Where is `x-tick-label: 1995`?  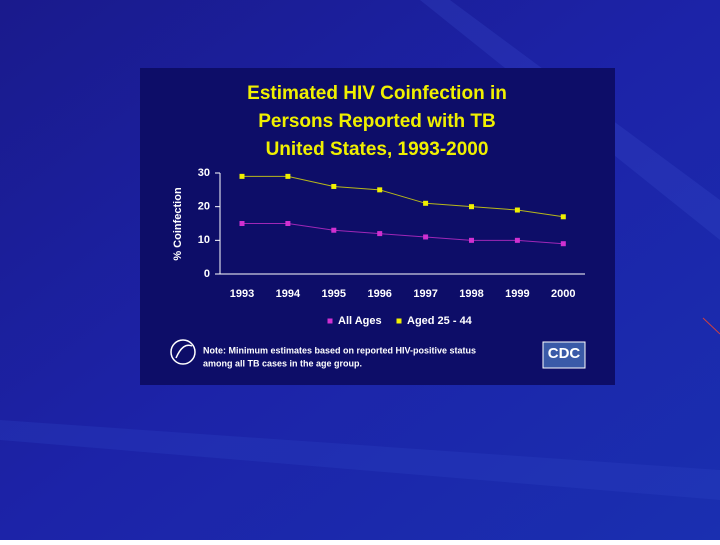
x-tick-label: 1995 is located at coordinates (334, 294).